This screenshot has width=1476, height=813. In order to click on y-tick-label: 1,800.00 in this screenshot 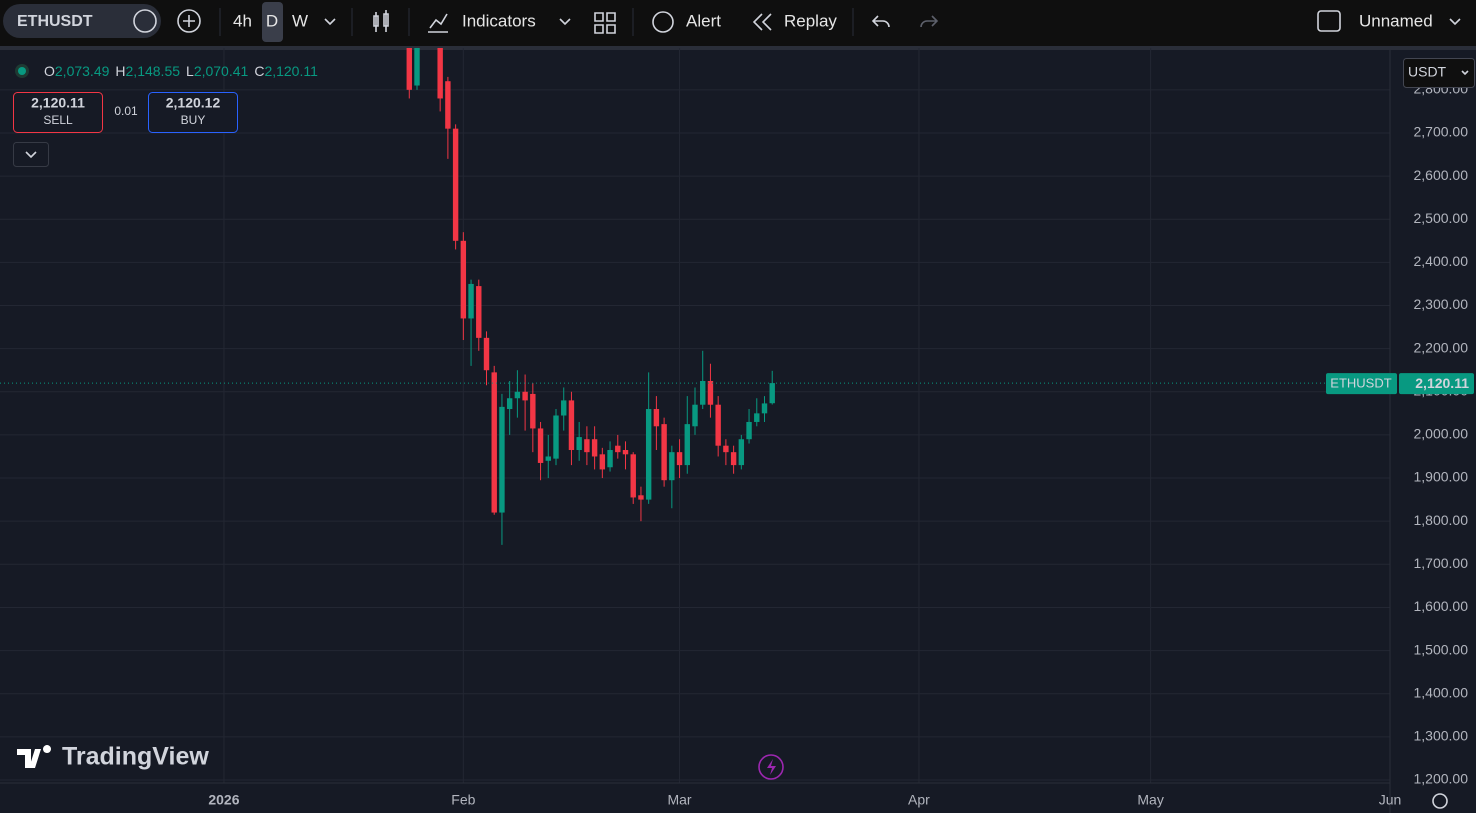, I will do `click(1441, 520)`.